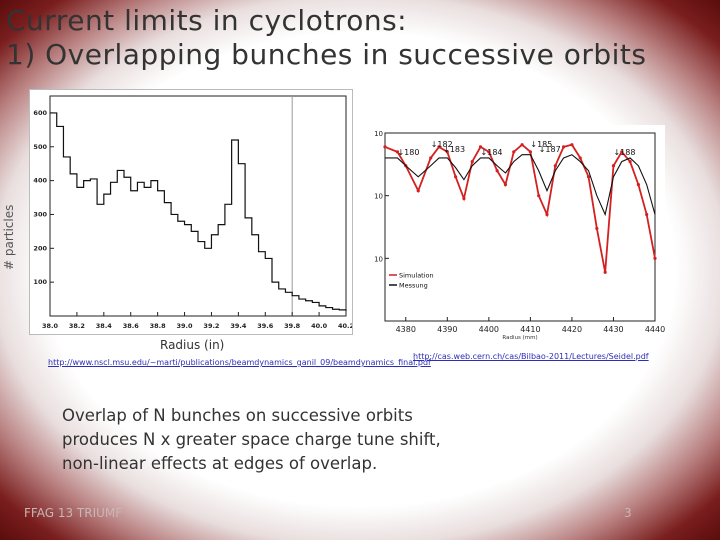 The width and height of the screenshot is (720, 540). I want to click on left-chart-ylabel: # particles, so click(9, 237).